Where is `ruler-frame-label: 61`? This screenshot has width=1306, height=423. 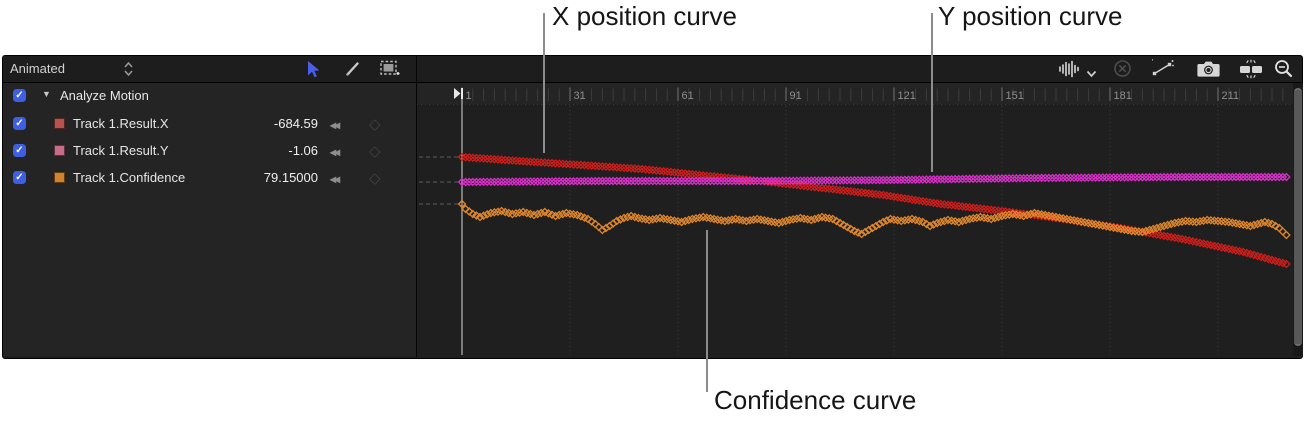
ruler-frame-label: 61 is located at coordinates (688, 96).